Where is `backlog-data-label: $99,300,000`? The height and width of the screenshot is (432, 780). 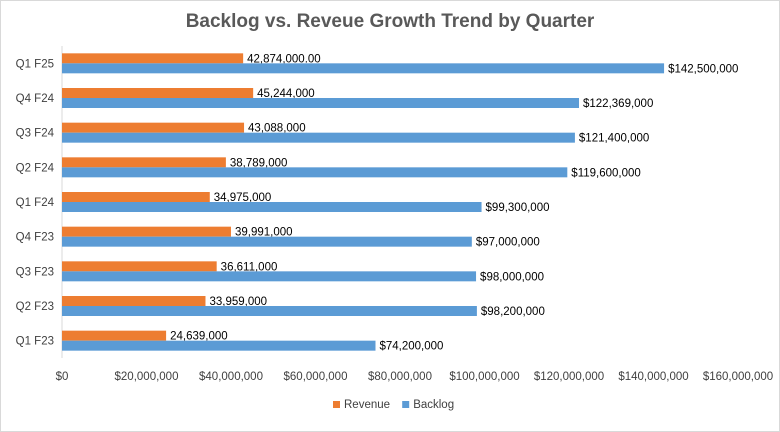 backlog-data-label: $99,300,000 is located at coordinates (518, 208).